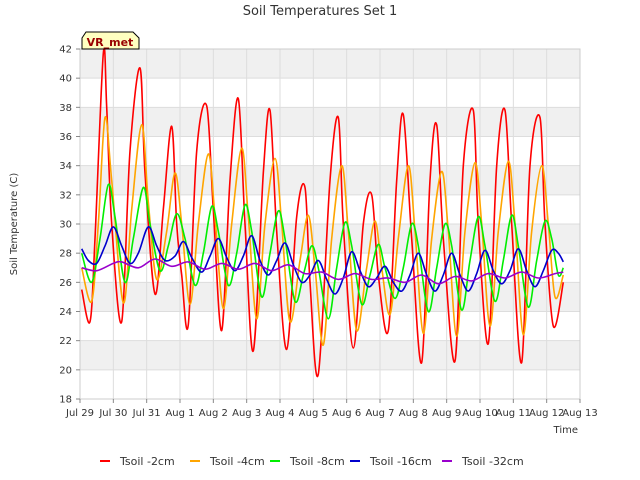 This screenshot has width=640, height=480. What do you see at coordinates (579, 413) in the screenshot?
I see `x-tick-label: Aug 13` at bounding box center [579, 413].